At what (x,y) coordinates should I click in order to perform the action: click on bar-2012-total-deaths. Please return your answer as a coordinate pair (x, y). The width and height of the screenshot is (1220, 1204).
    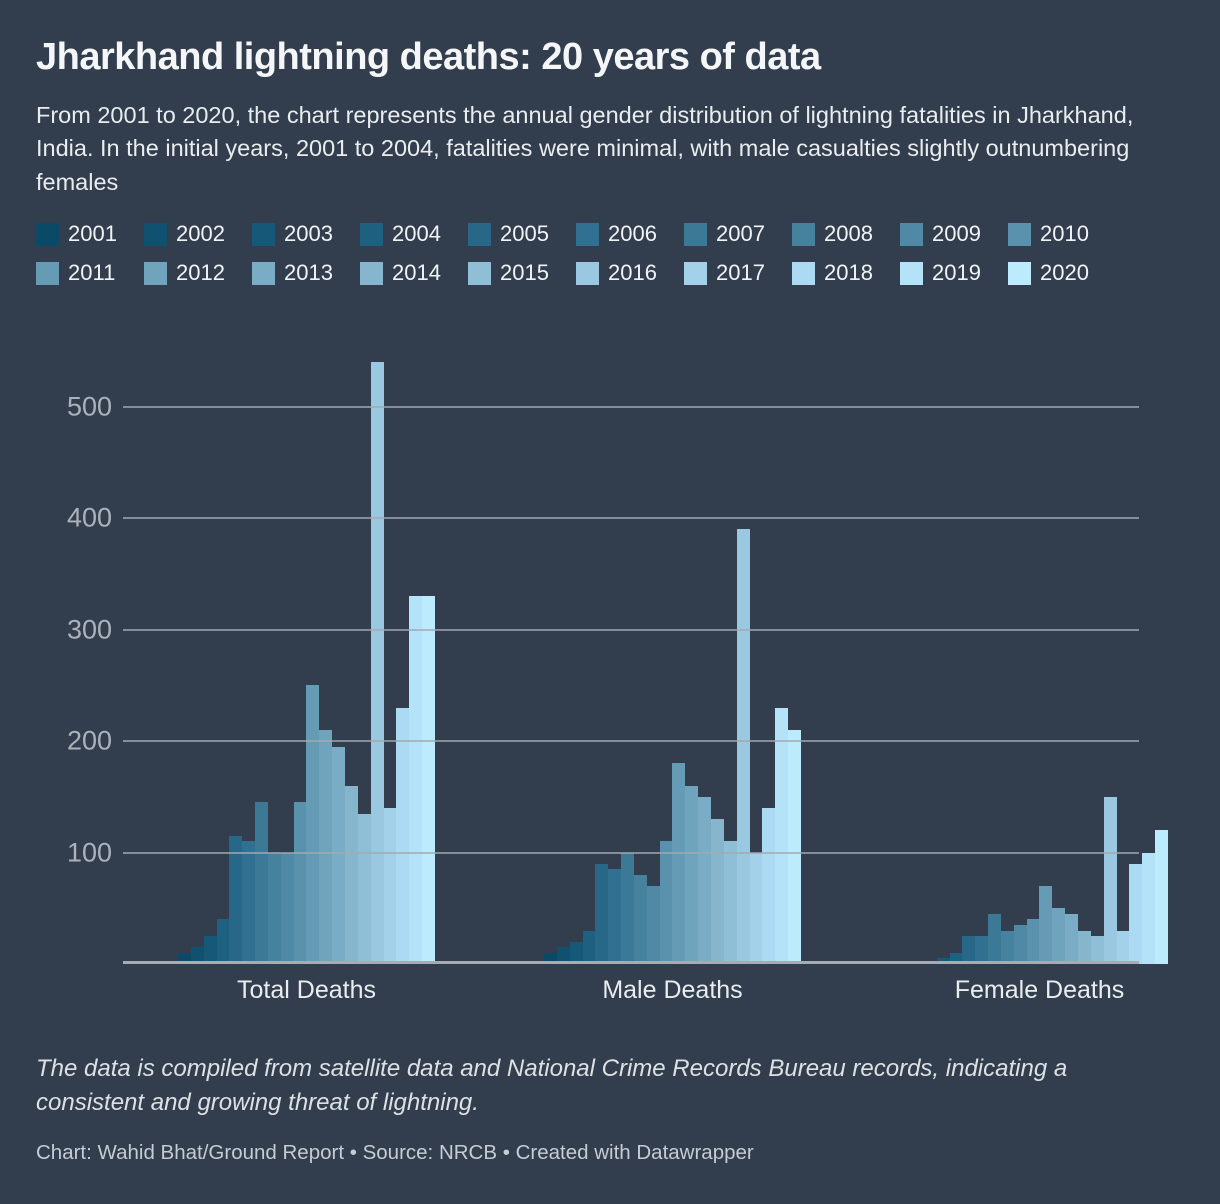
    Looking at the image, I should click on (326, 847).